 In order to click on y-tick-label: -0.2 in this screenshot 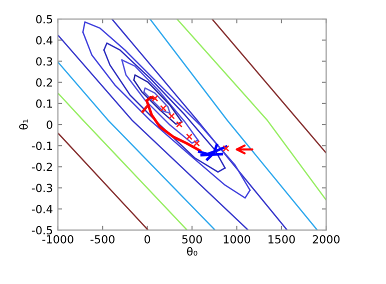, I will do `click(42, 167)`.